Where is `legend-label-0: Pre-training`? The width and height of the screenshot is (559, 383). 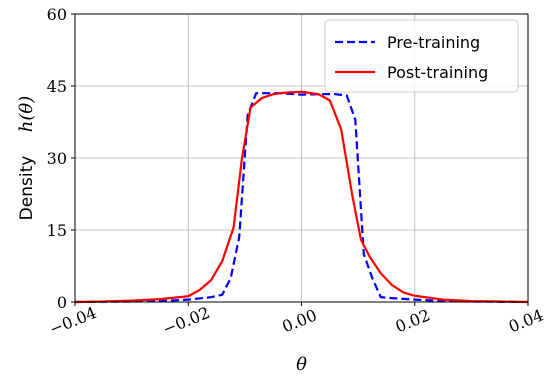 legend-label-0: Pre-training is located at coordinates (433, 42).